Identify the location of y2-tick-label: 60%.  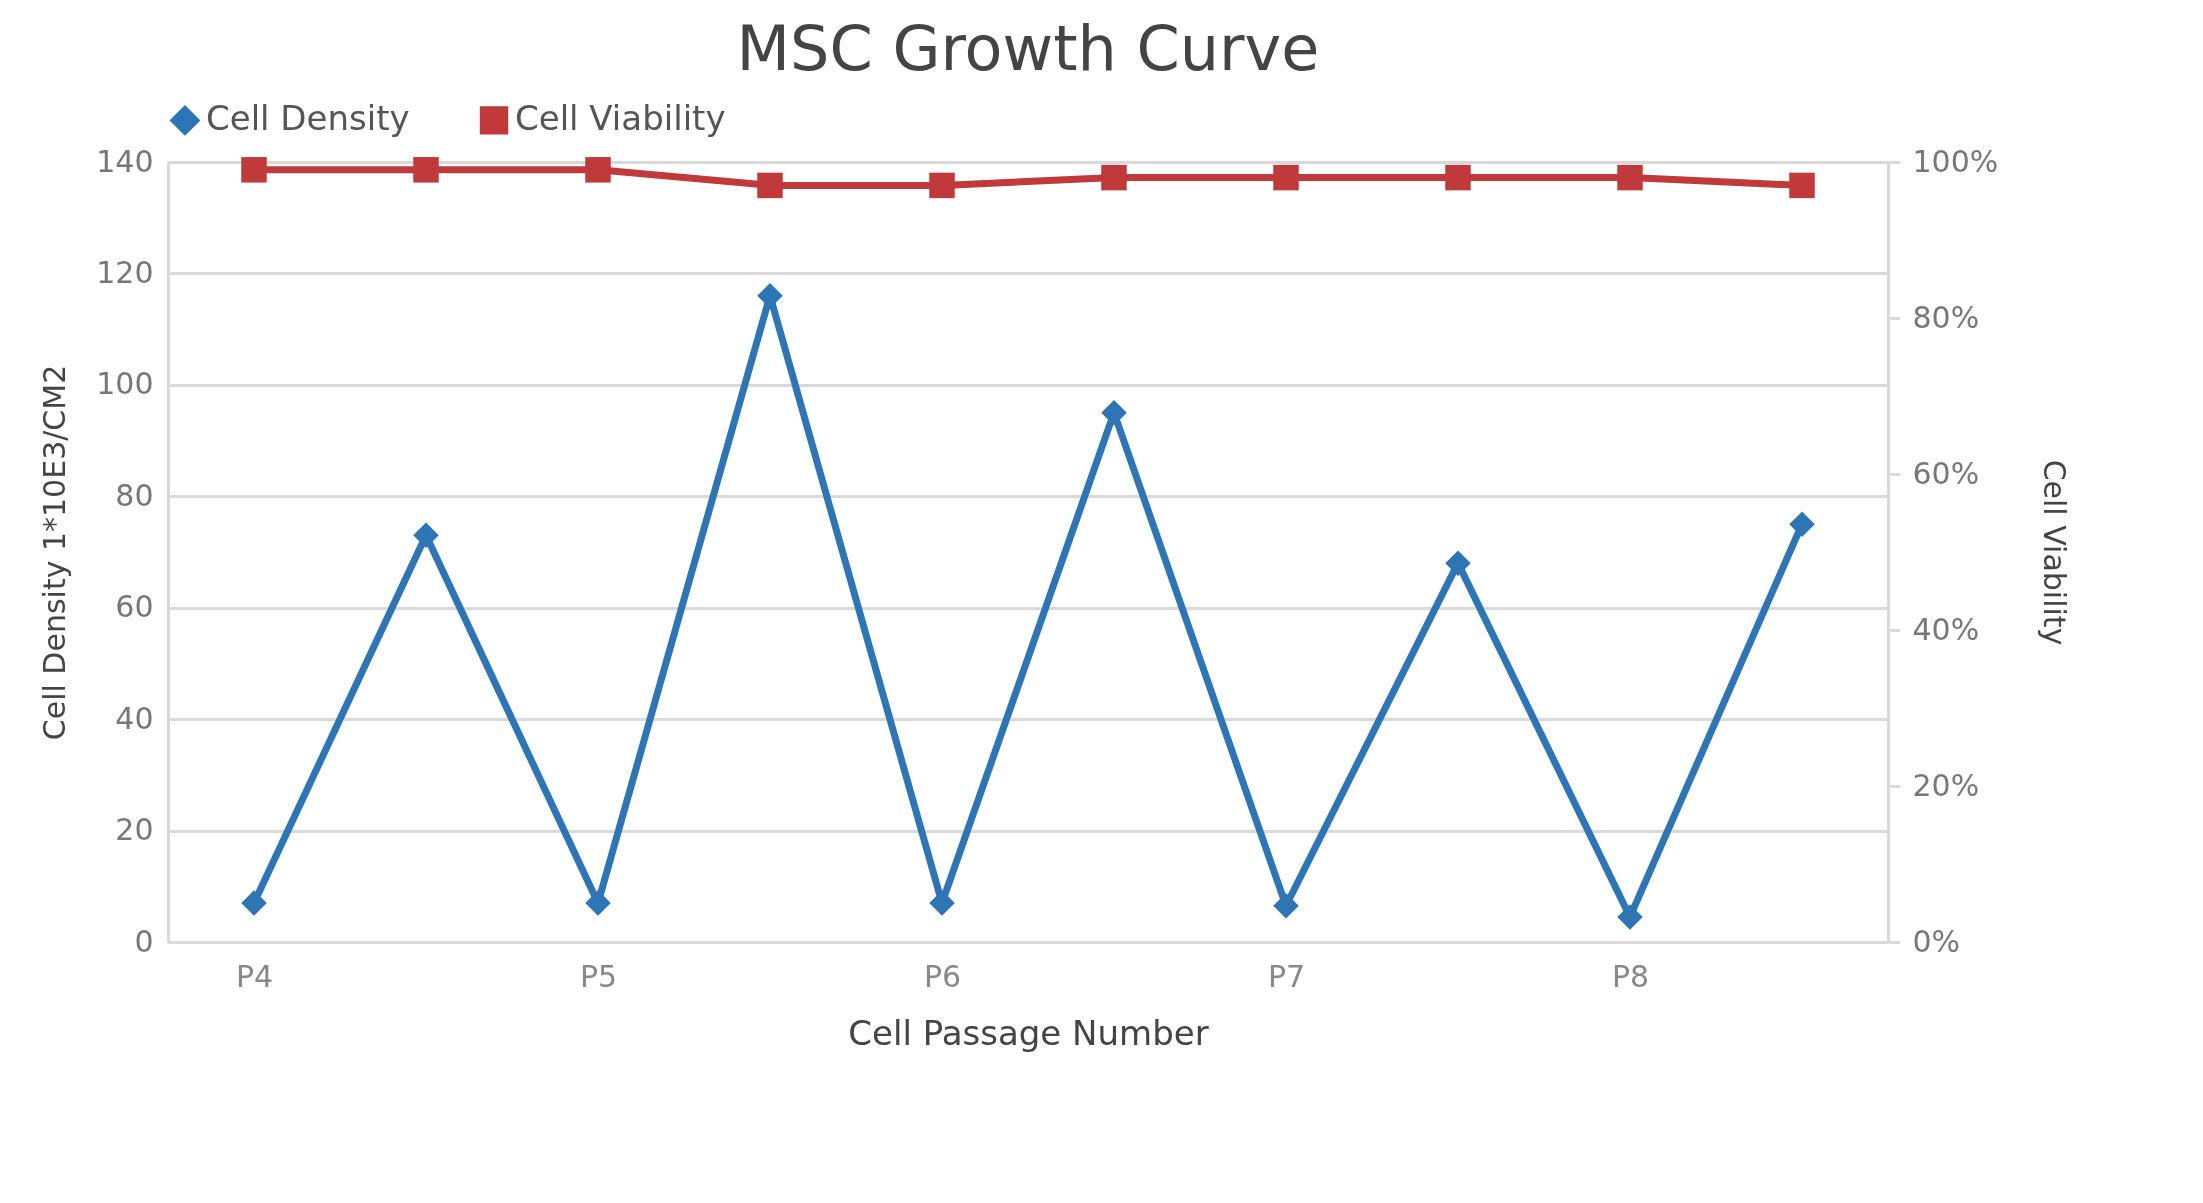
(1946, 473).